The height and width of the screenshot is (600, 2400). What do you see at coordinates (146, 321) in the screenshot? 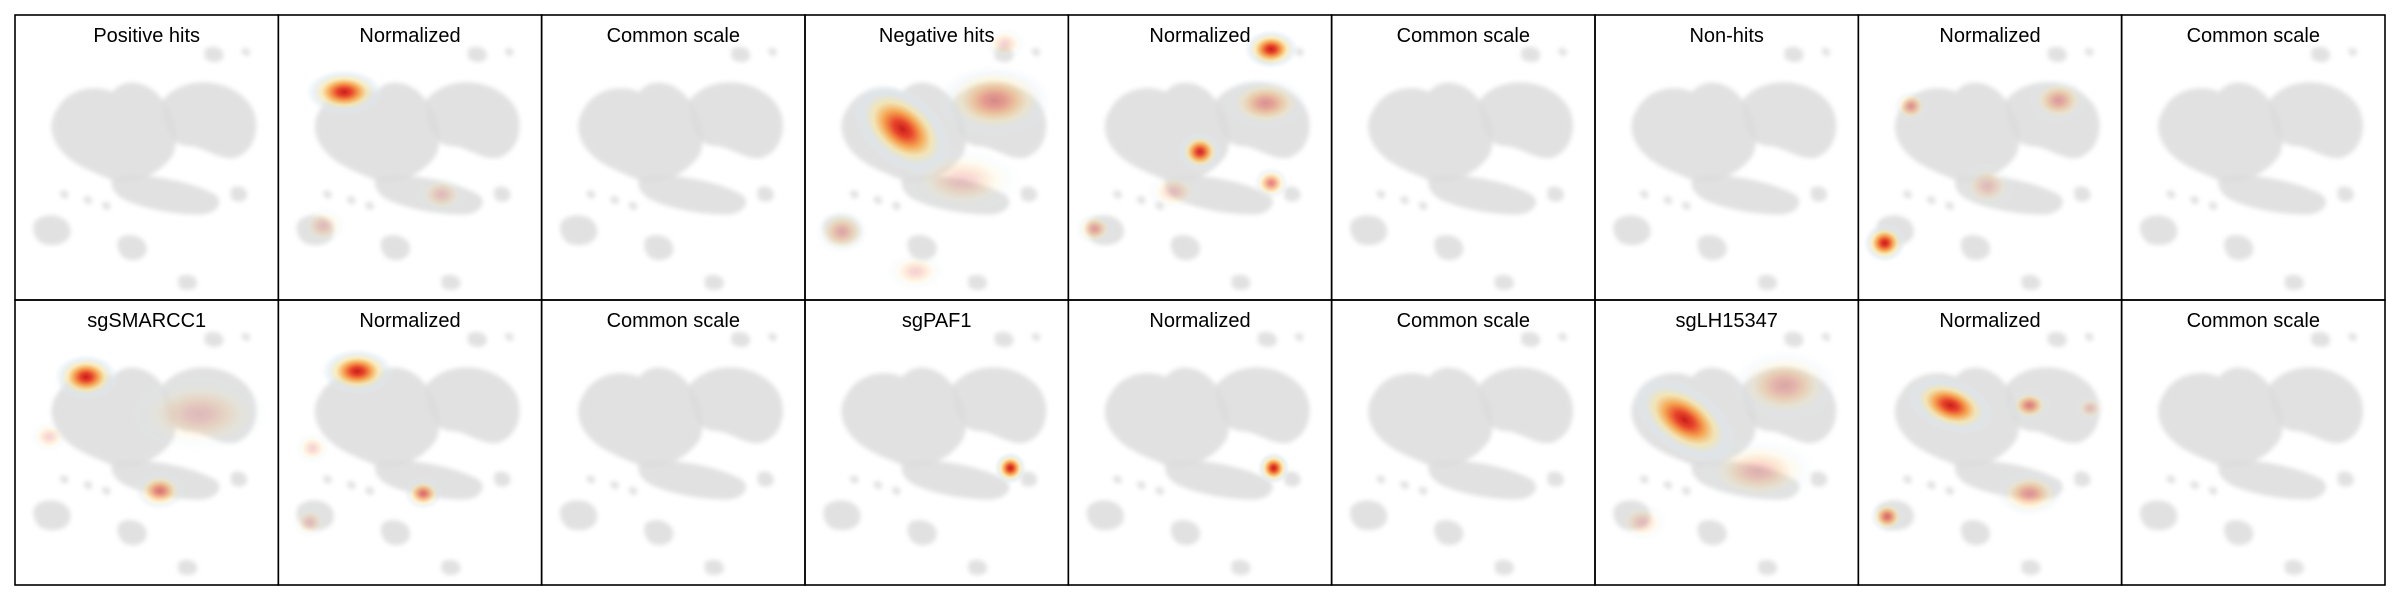
I see `panel-title: sgSMARCC1` at bounding box center [146, 321].